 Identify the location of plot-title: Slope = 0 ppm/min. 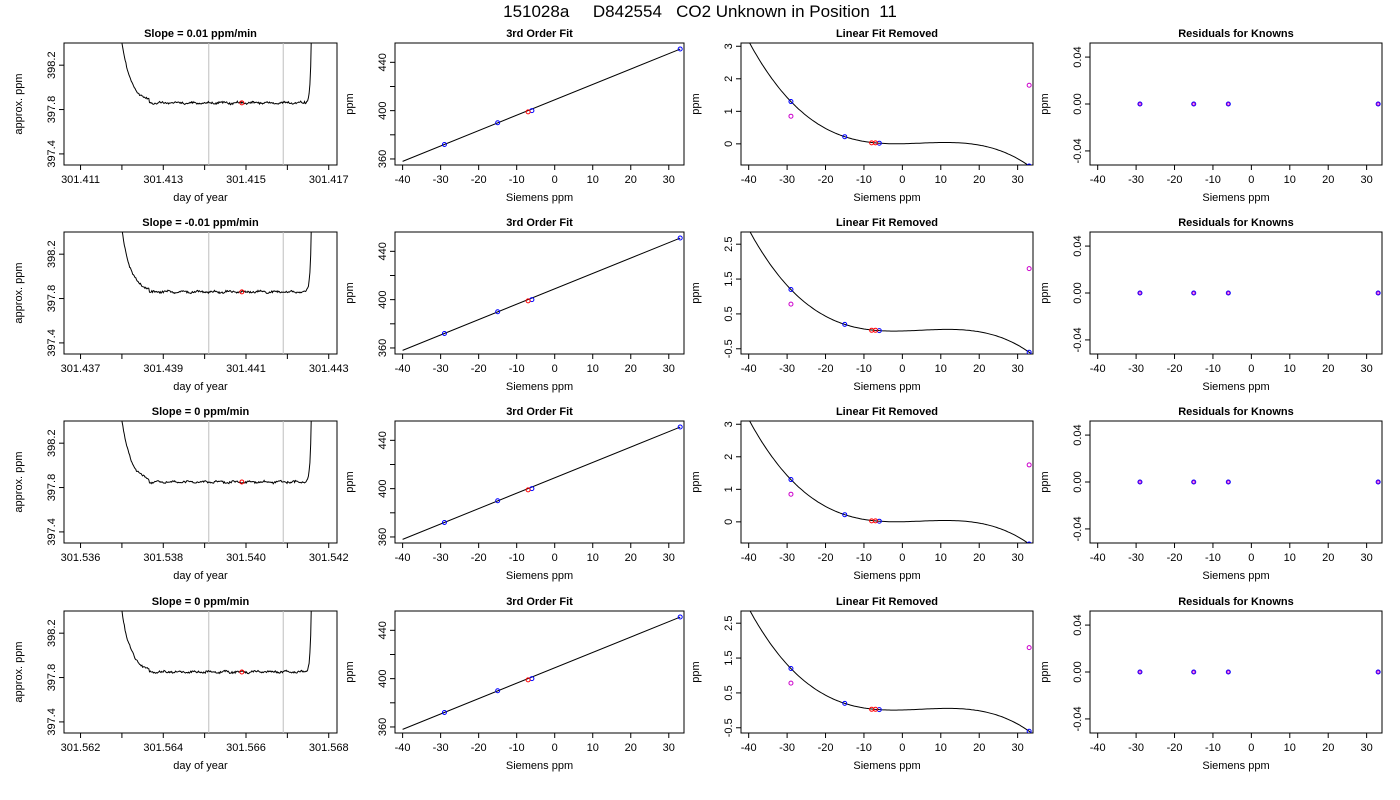
(201, 412).